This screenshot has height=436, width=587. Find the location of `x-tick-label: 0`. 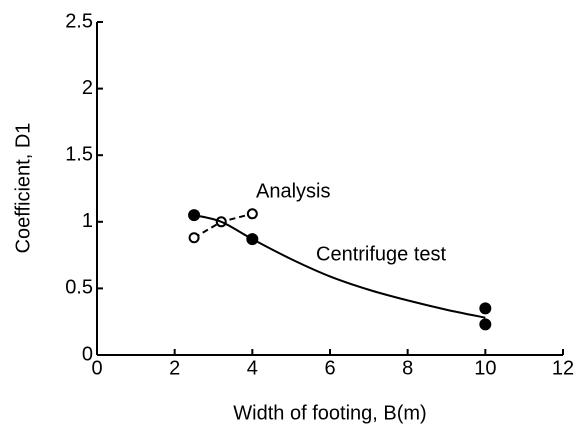

x-tick-label: 0 is located at coordinates (96, 368).